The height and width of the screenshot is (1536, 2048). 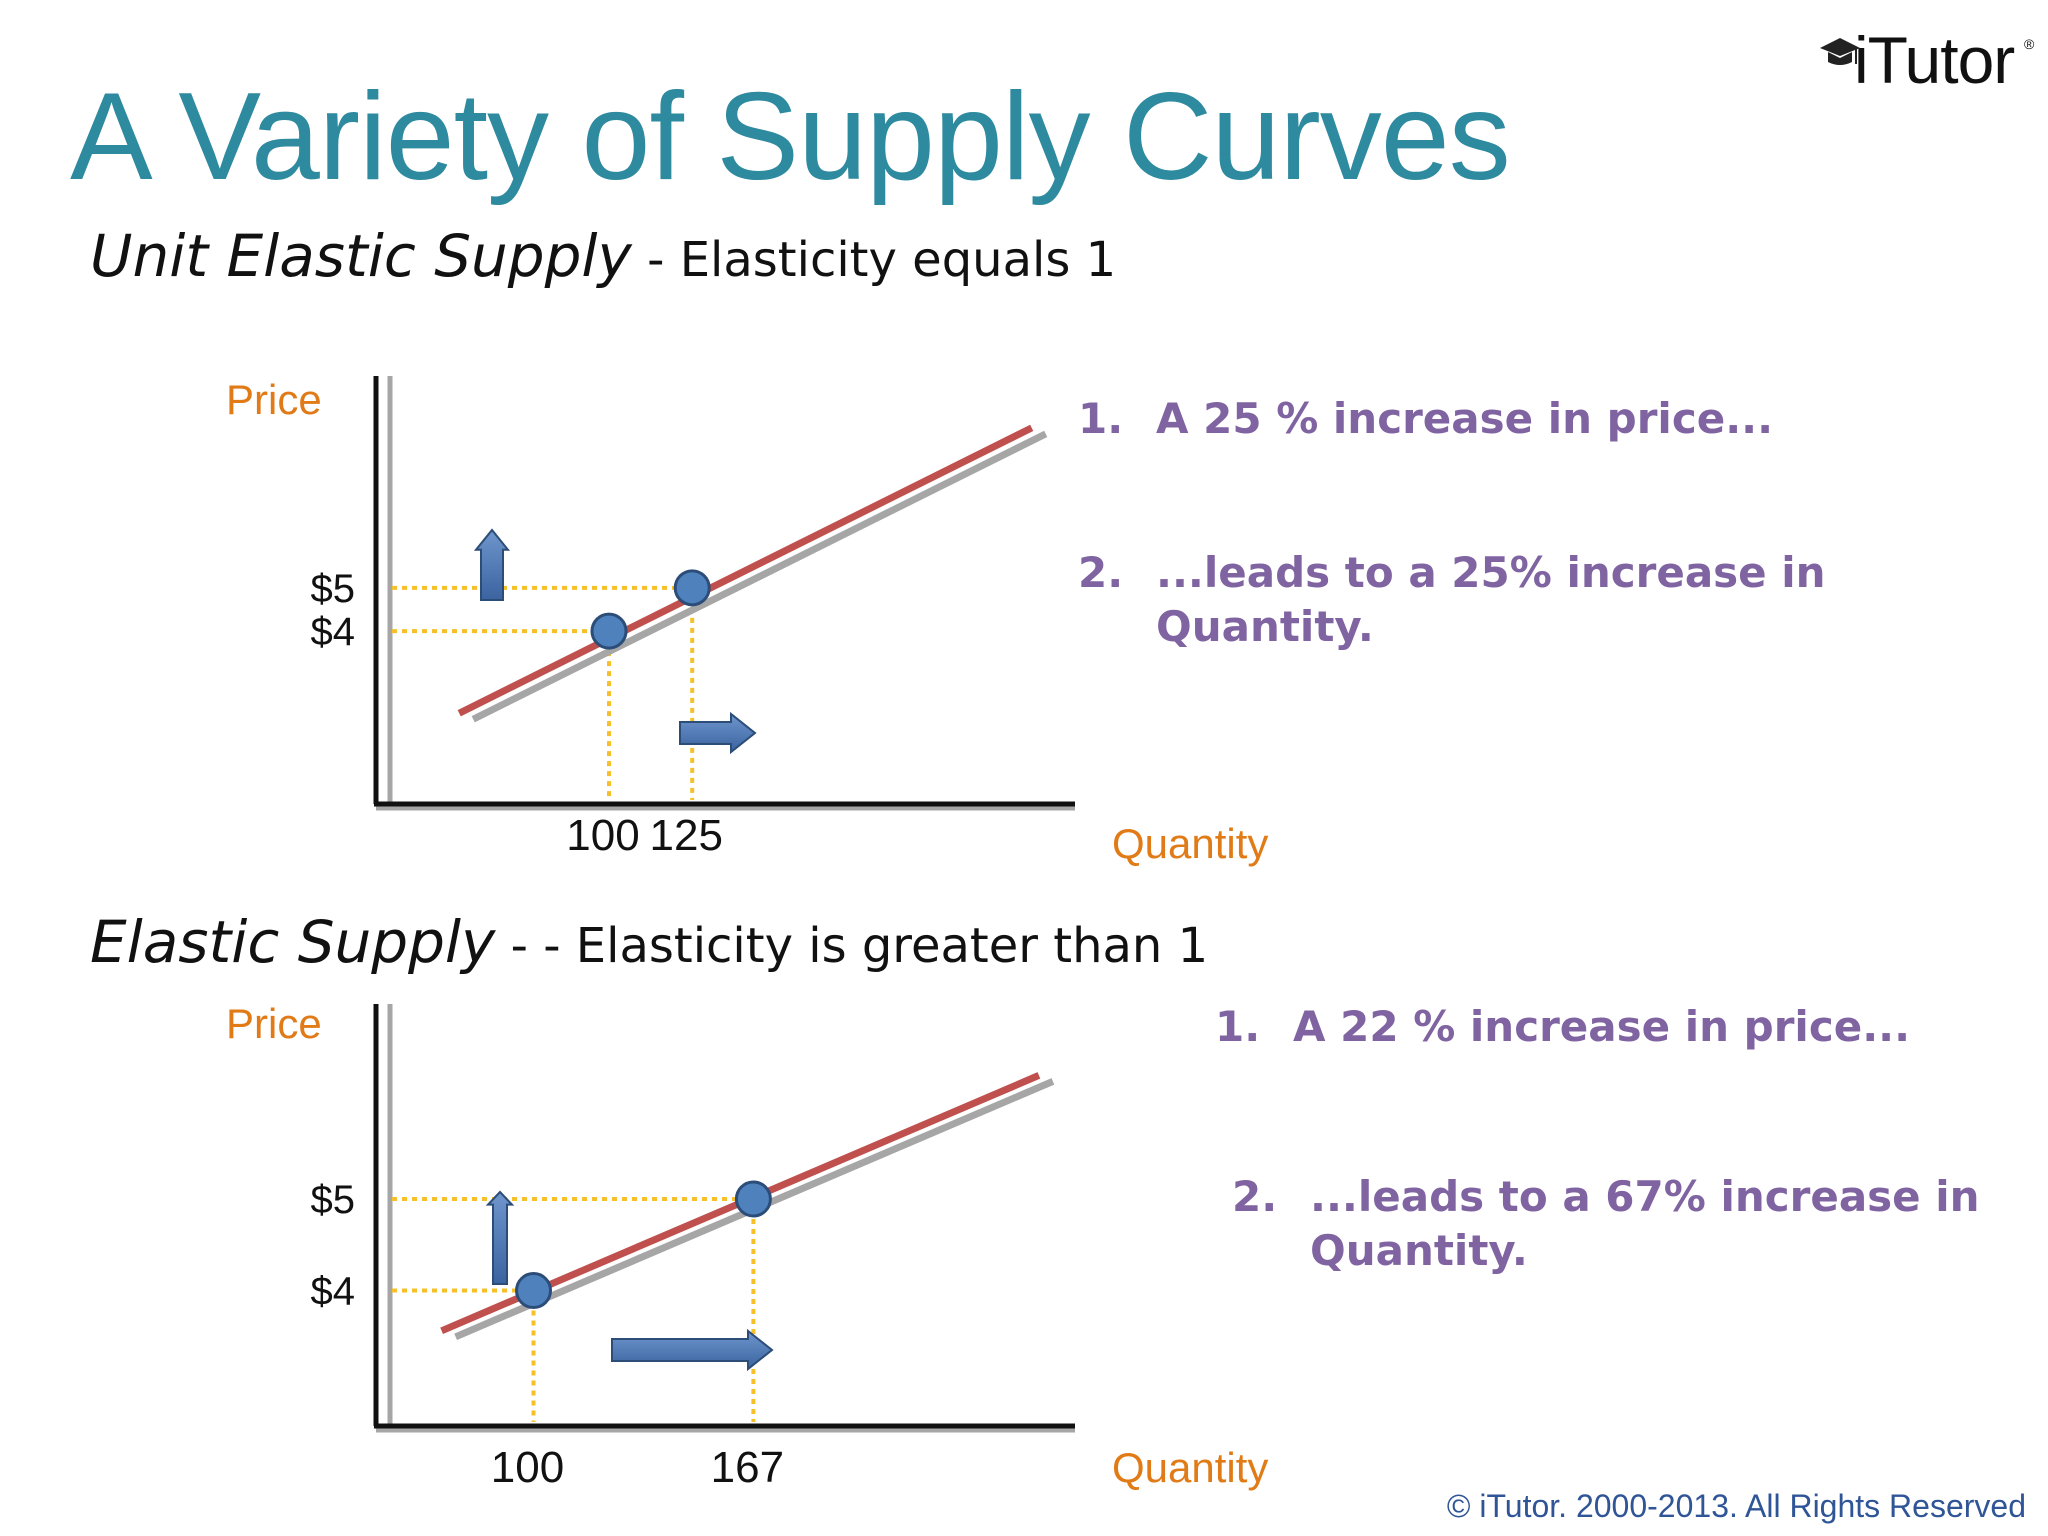 What do you see at coordinates (745, 570) in the screenshot?
I see `supply-line` at bounding box center [745, 570].